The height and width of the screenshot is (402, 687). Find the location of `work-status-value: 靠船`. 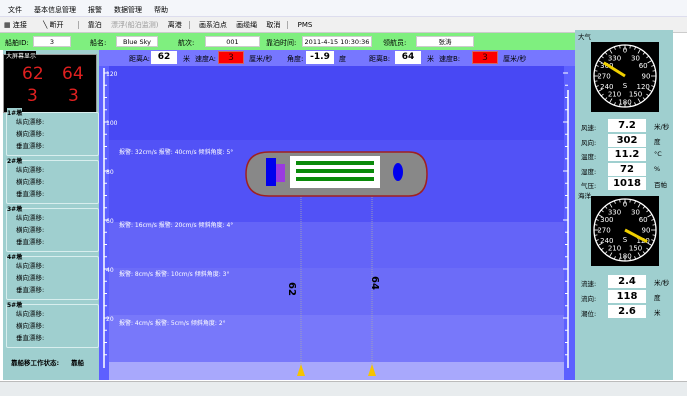

work-status-value: 靠船 is located at coordinates (77, 363).